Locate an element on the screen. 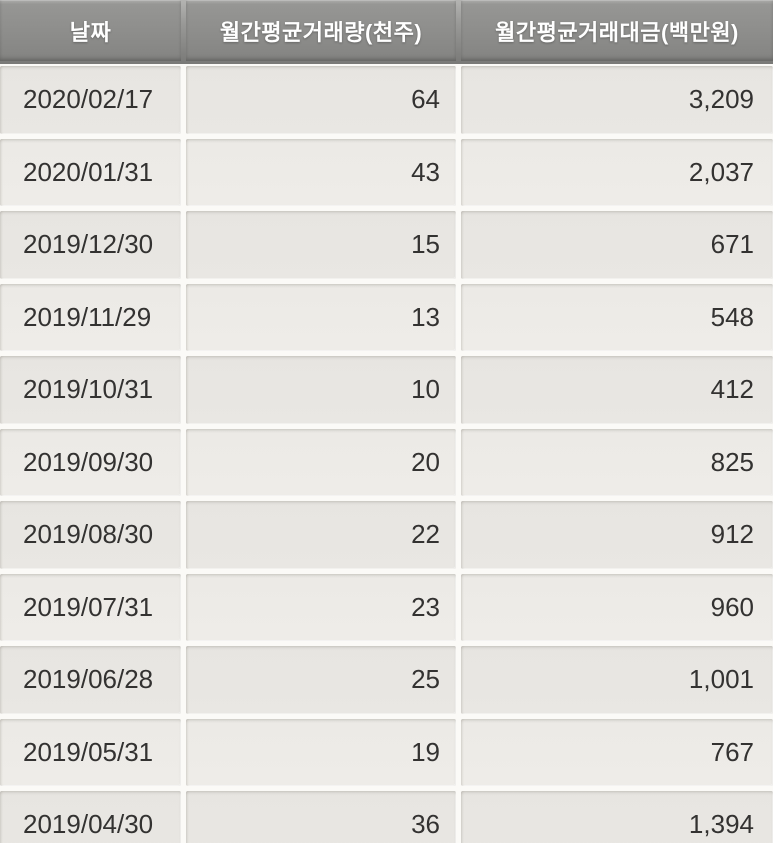 The image size is (773, 843). volume-cell: 23 is located at coordinates (321, 607).